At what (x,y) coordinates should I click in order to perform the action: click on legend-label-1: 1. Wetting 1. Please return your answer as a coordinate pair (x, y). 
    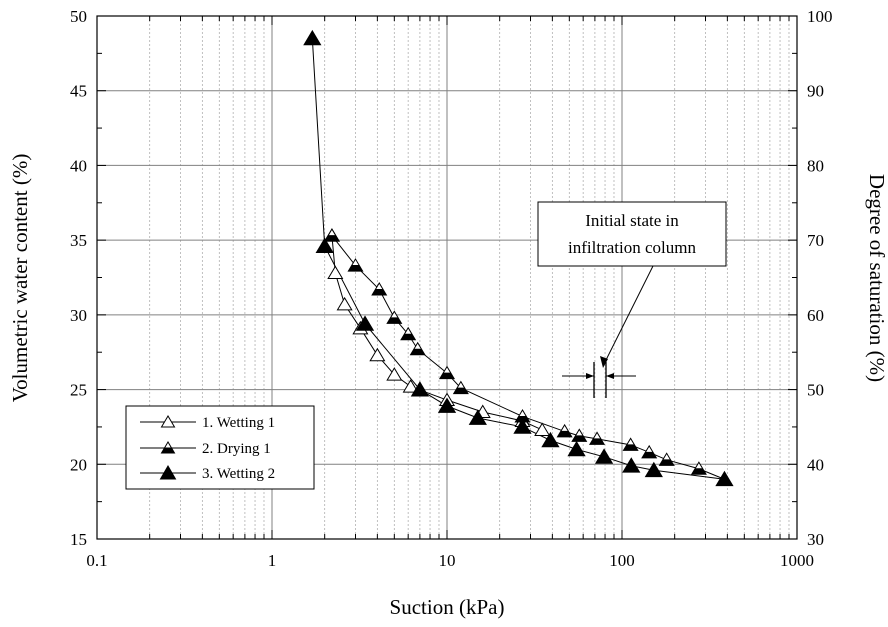
    Looking at the image, I should click on (238, 423).